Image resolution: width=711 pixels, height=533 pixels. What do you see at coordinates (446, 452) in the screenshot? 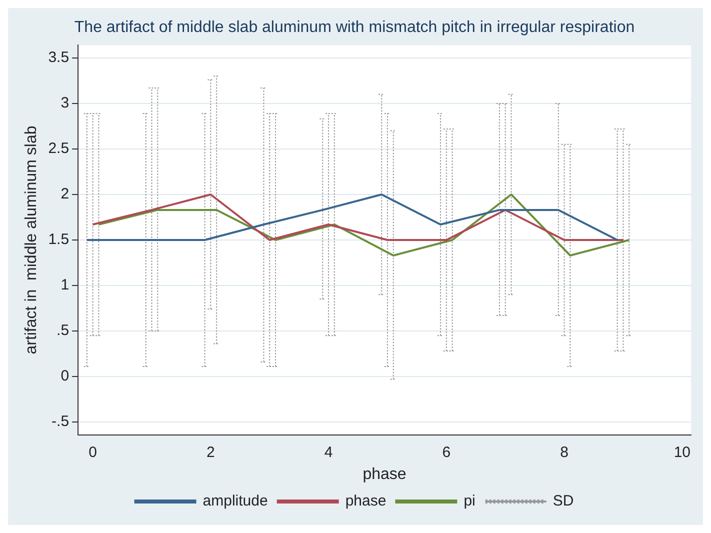
I see `x-tick-label: 6` at bounding box center [446, 452].